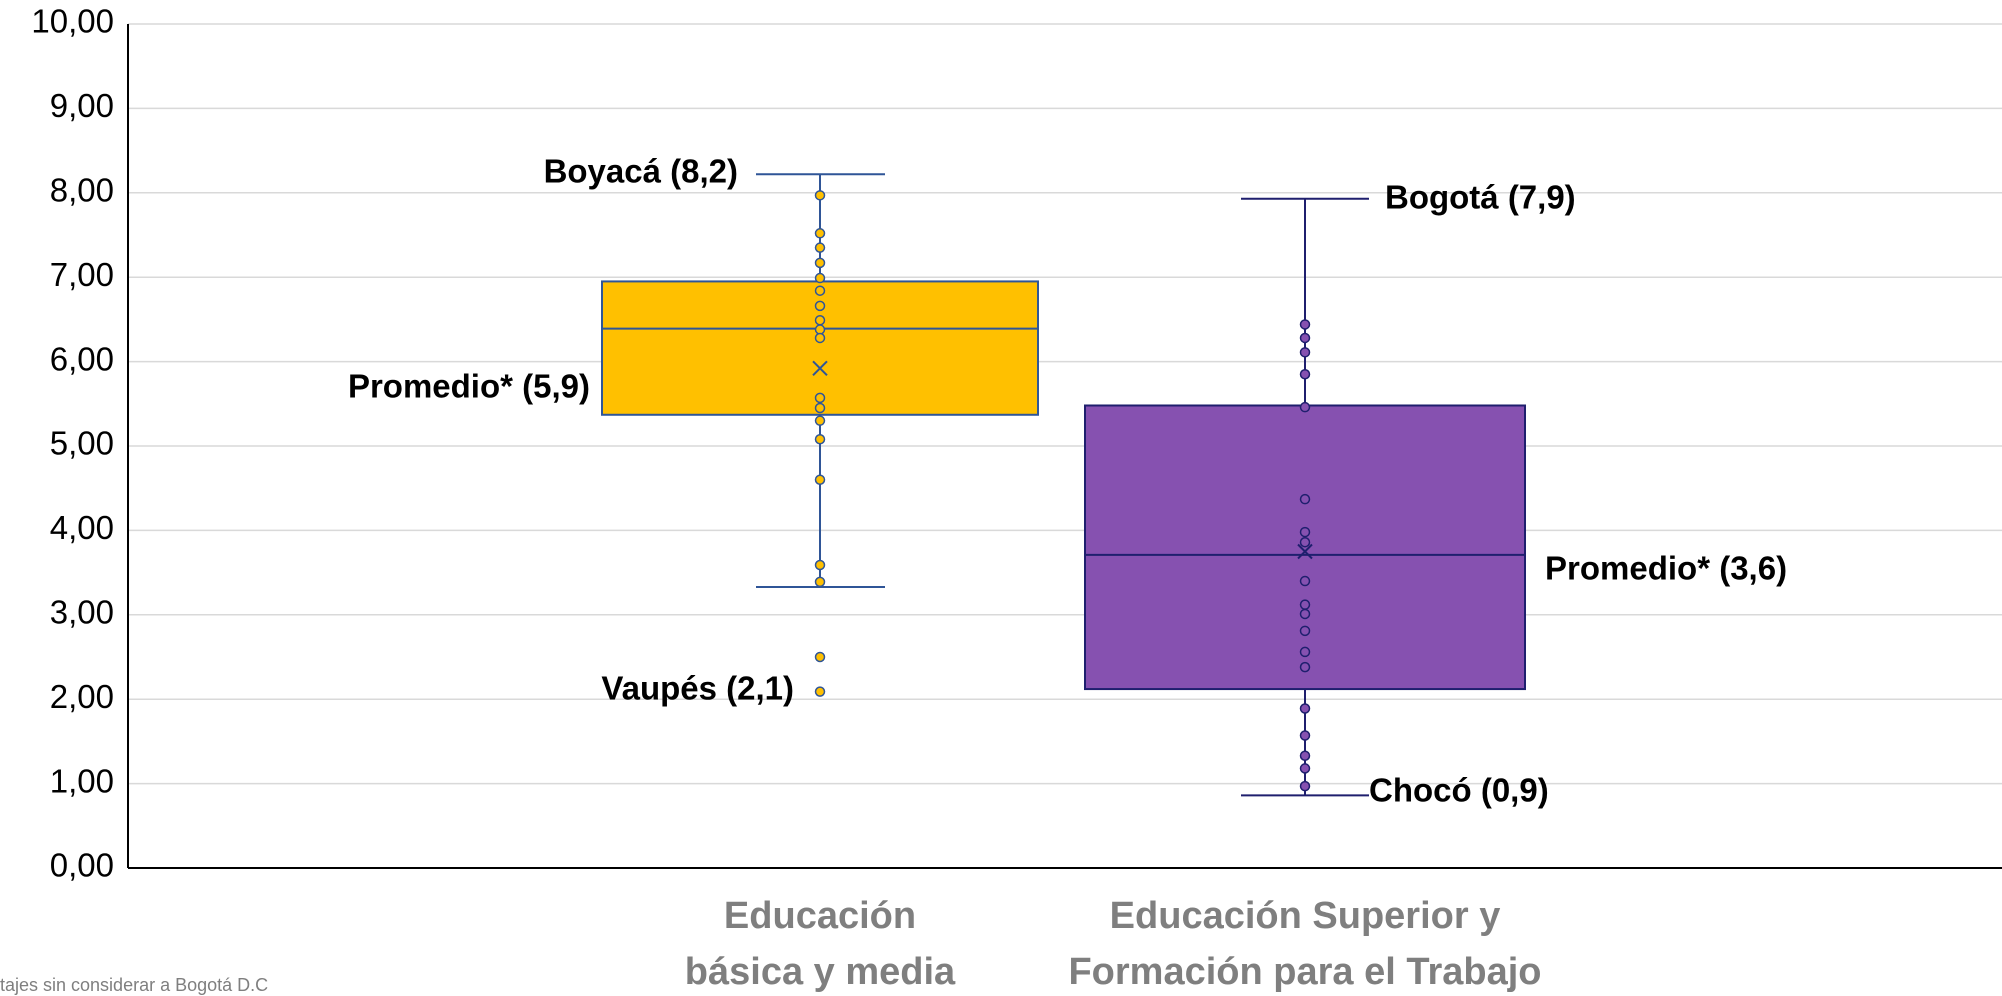  I want to click on y-tick-label: 10,00, so click(72, 21).